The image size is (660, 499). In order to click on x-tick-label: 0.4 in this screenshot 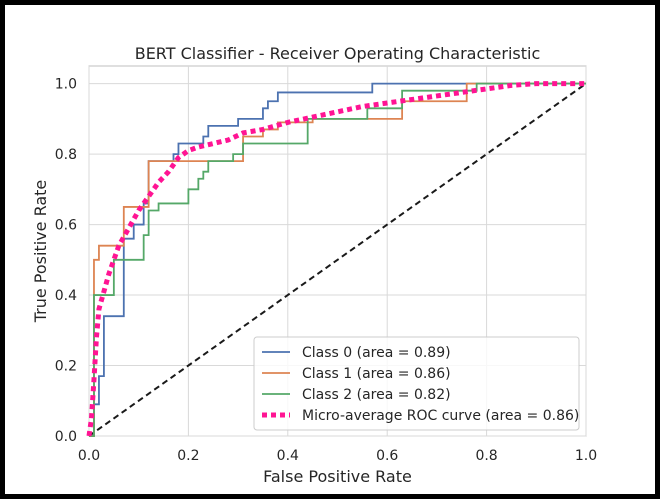, I will do `click(288, 456)`.